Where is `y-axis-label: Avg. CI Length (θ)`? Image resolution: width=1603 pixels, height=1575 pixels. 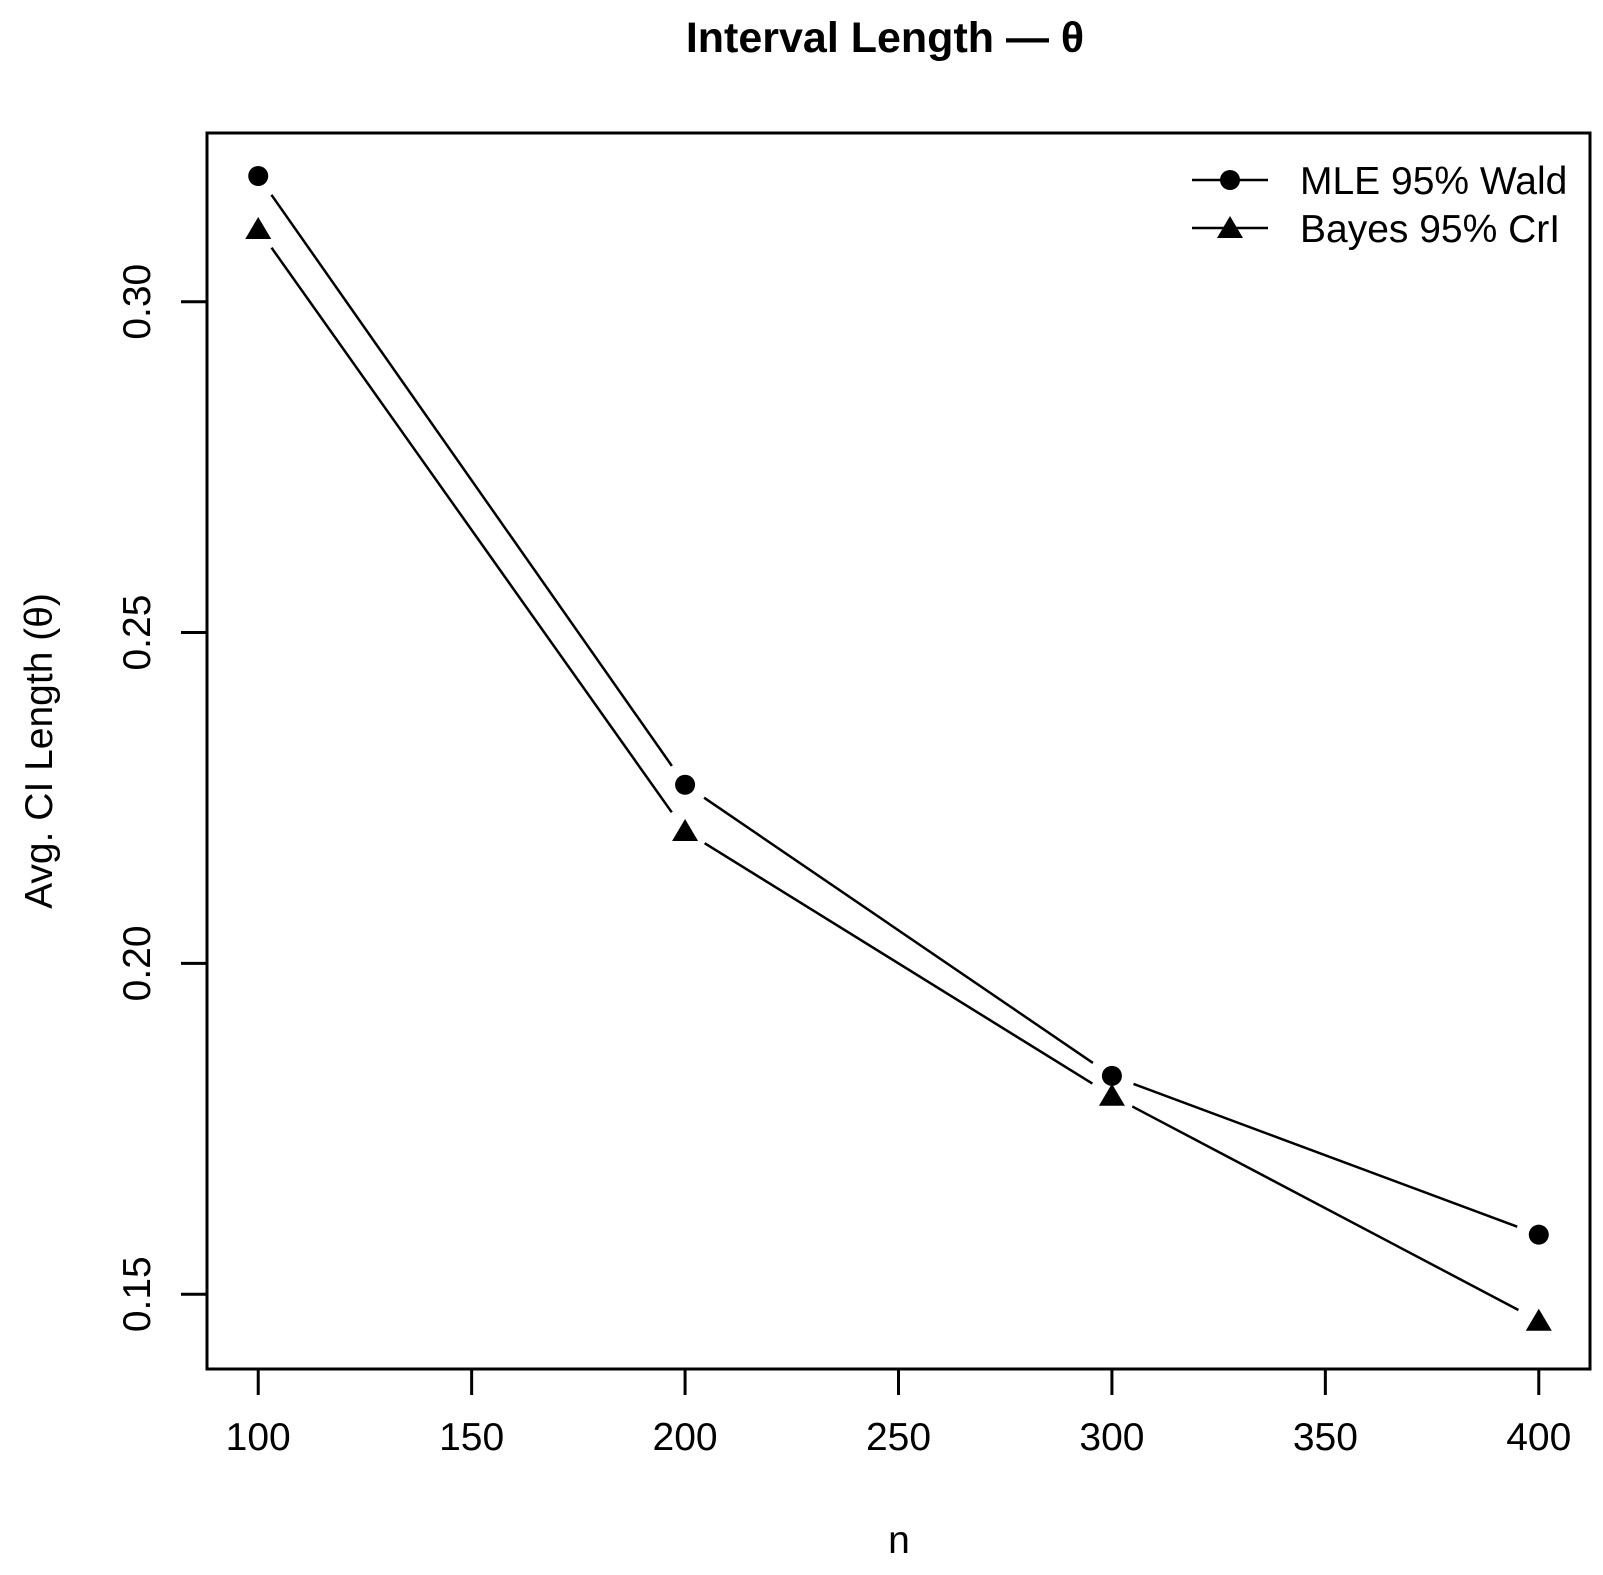
y-axis-label: Avg. CI Length (θ) is located at coordinates (39, 751).